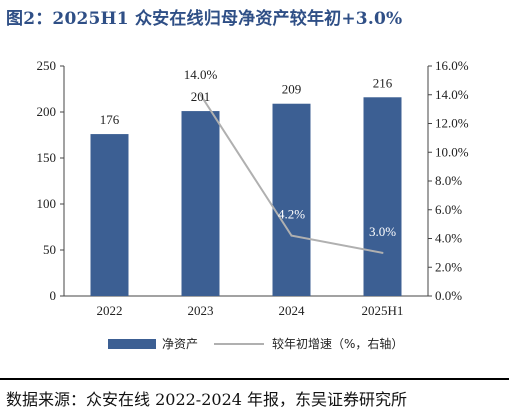 The image size is (509, 414). Describe the element at coordinates (110, 310) in the screenshot. I see `x-tick-label: 2022` at that location.